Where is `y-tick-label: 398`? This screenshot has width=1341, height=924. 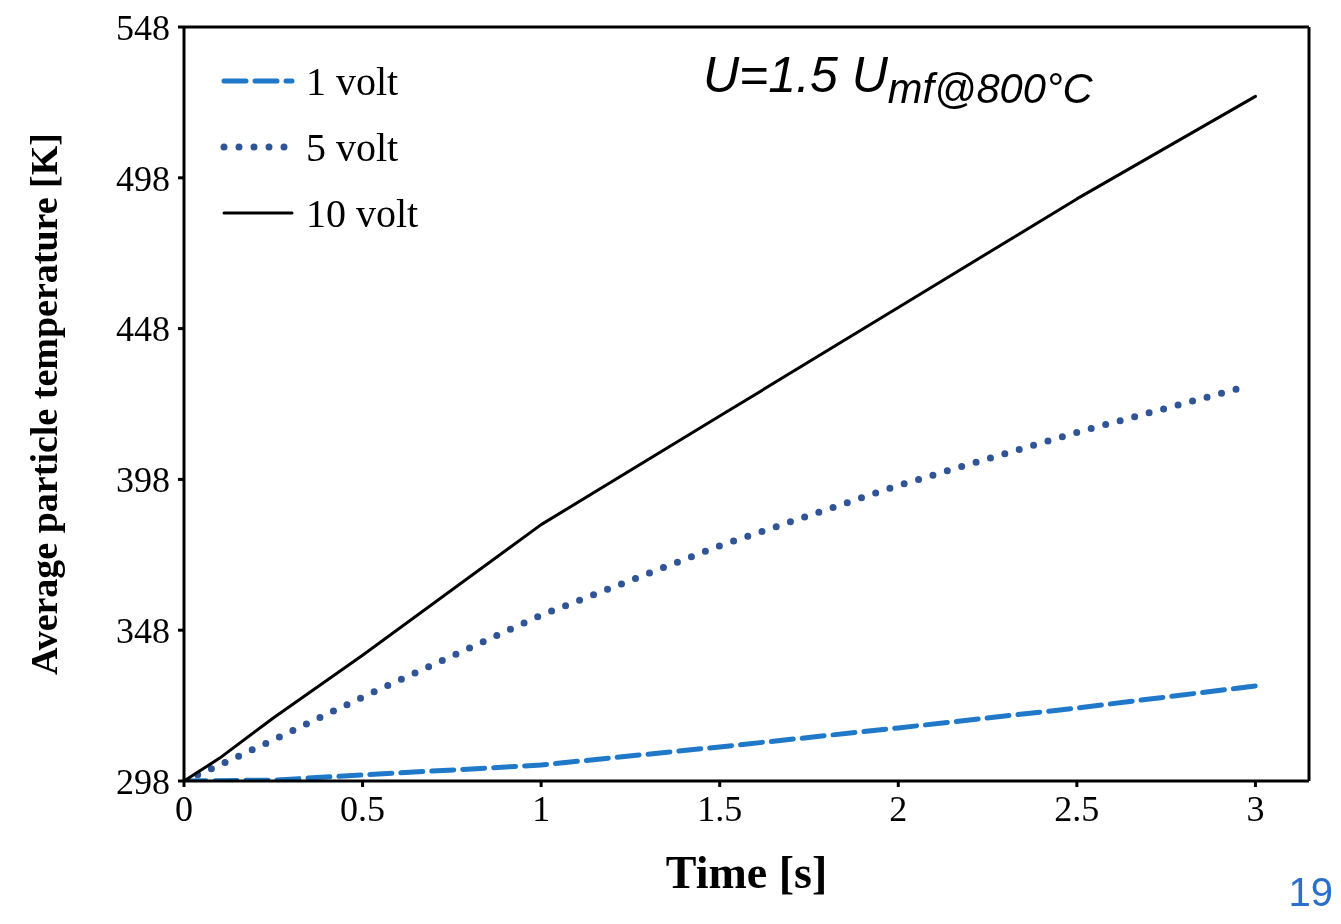
y-tick-label: 398 is located at coordinates (143, 480).